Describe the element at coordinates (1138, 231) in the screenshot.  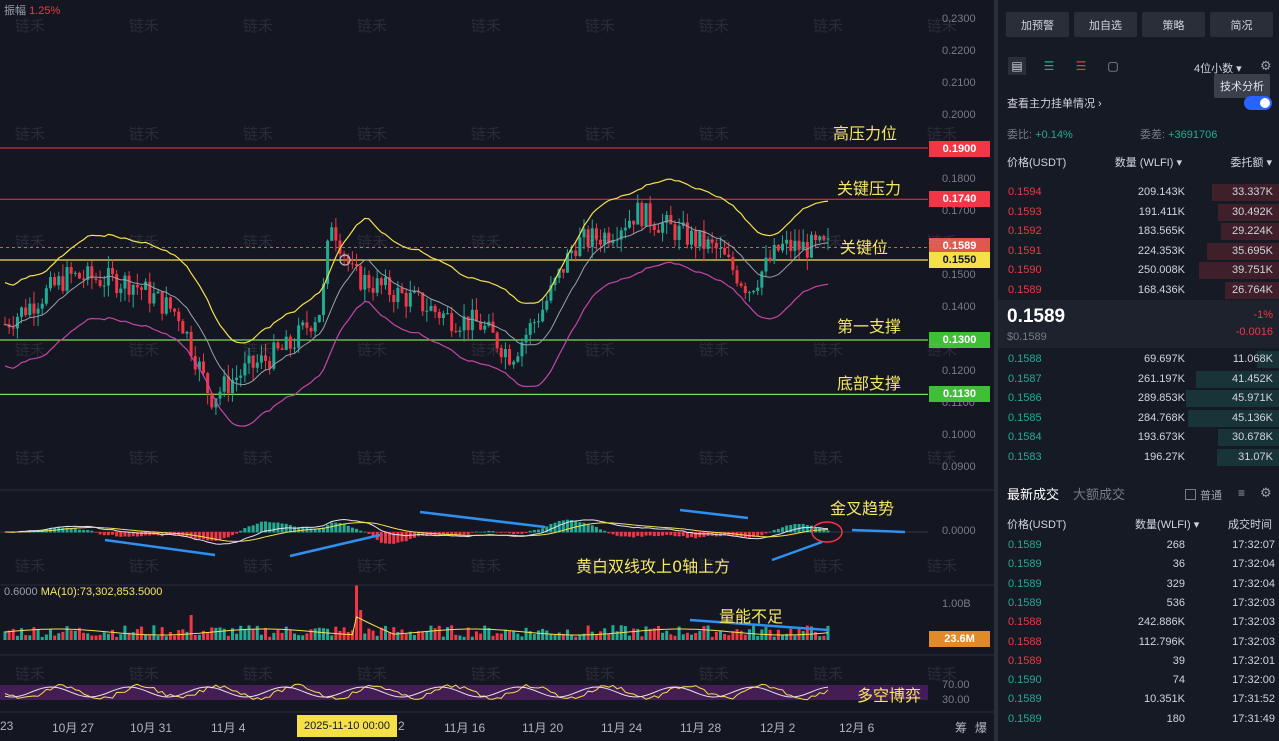
I see `orderbook-row: 0.1592 183.565K 29.224K` at that location.